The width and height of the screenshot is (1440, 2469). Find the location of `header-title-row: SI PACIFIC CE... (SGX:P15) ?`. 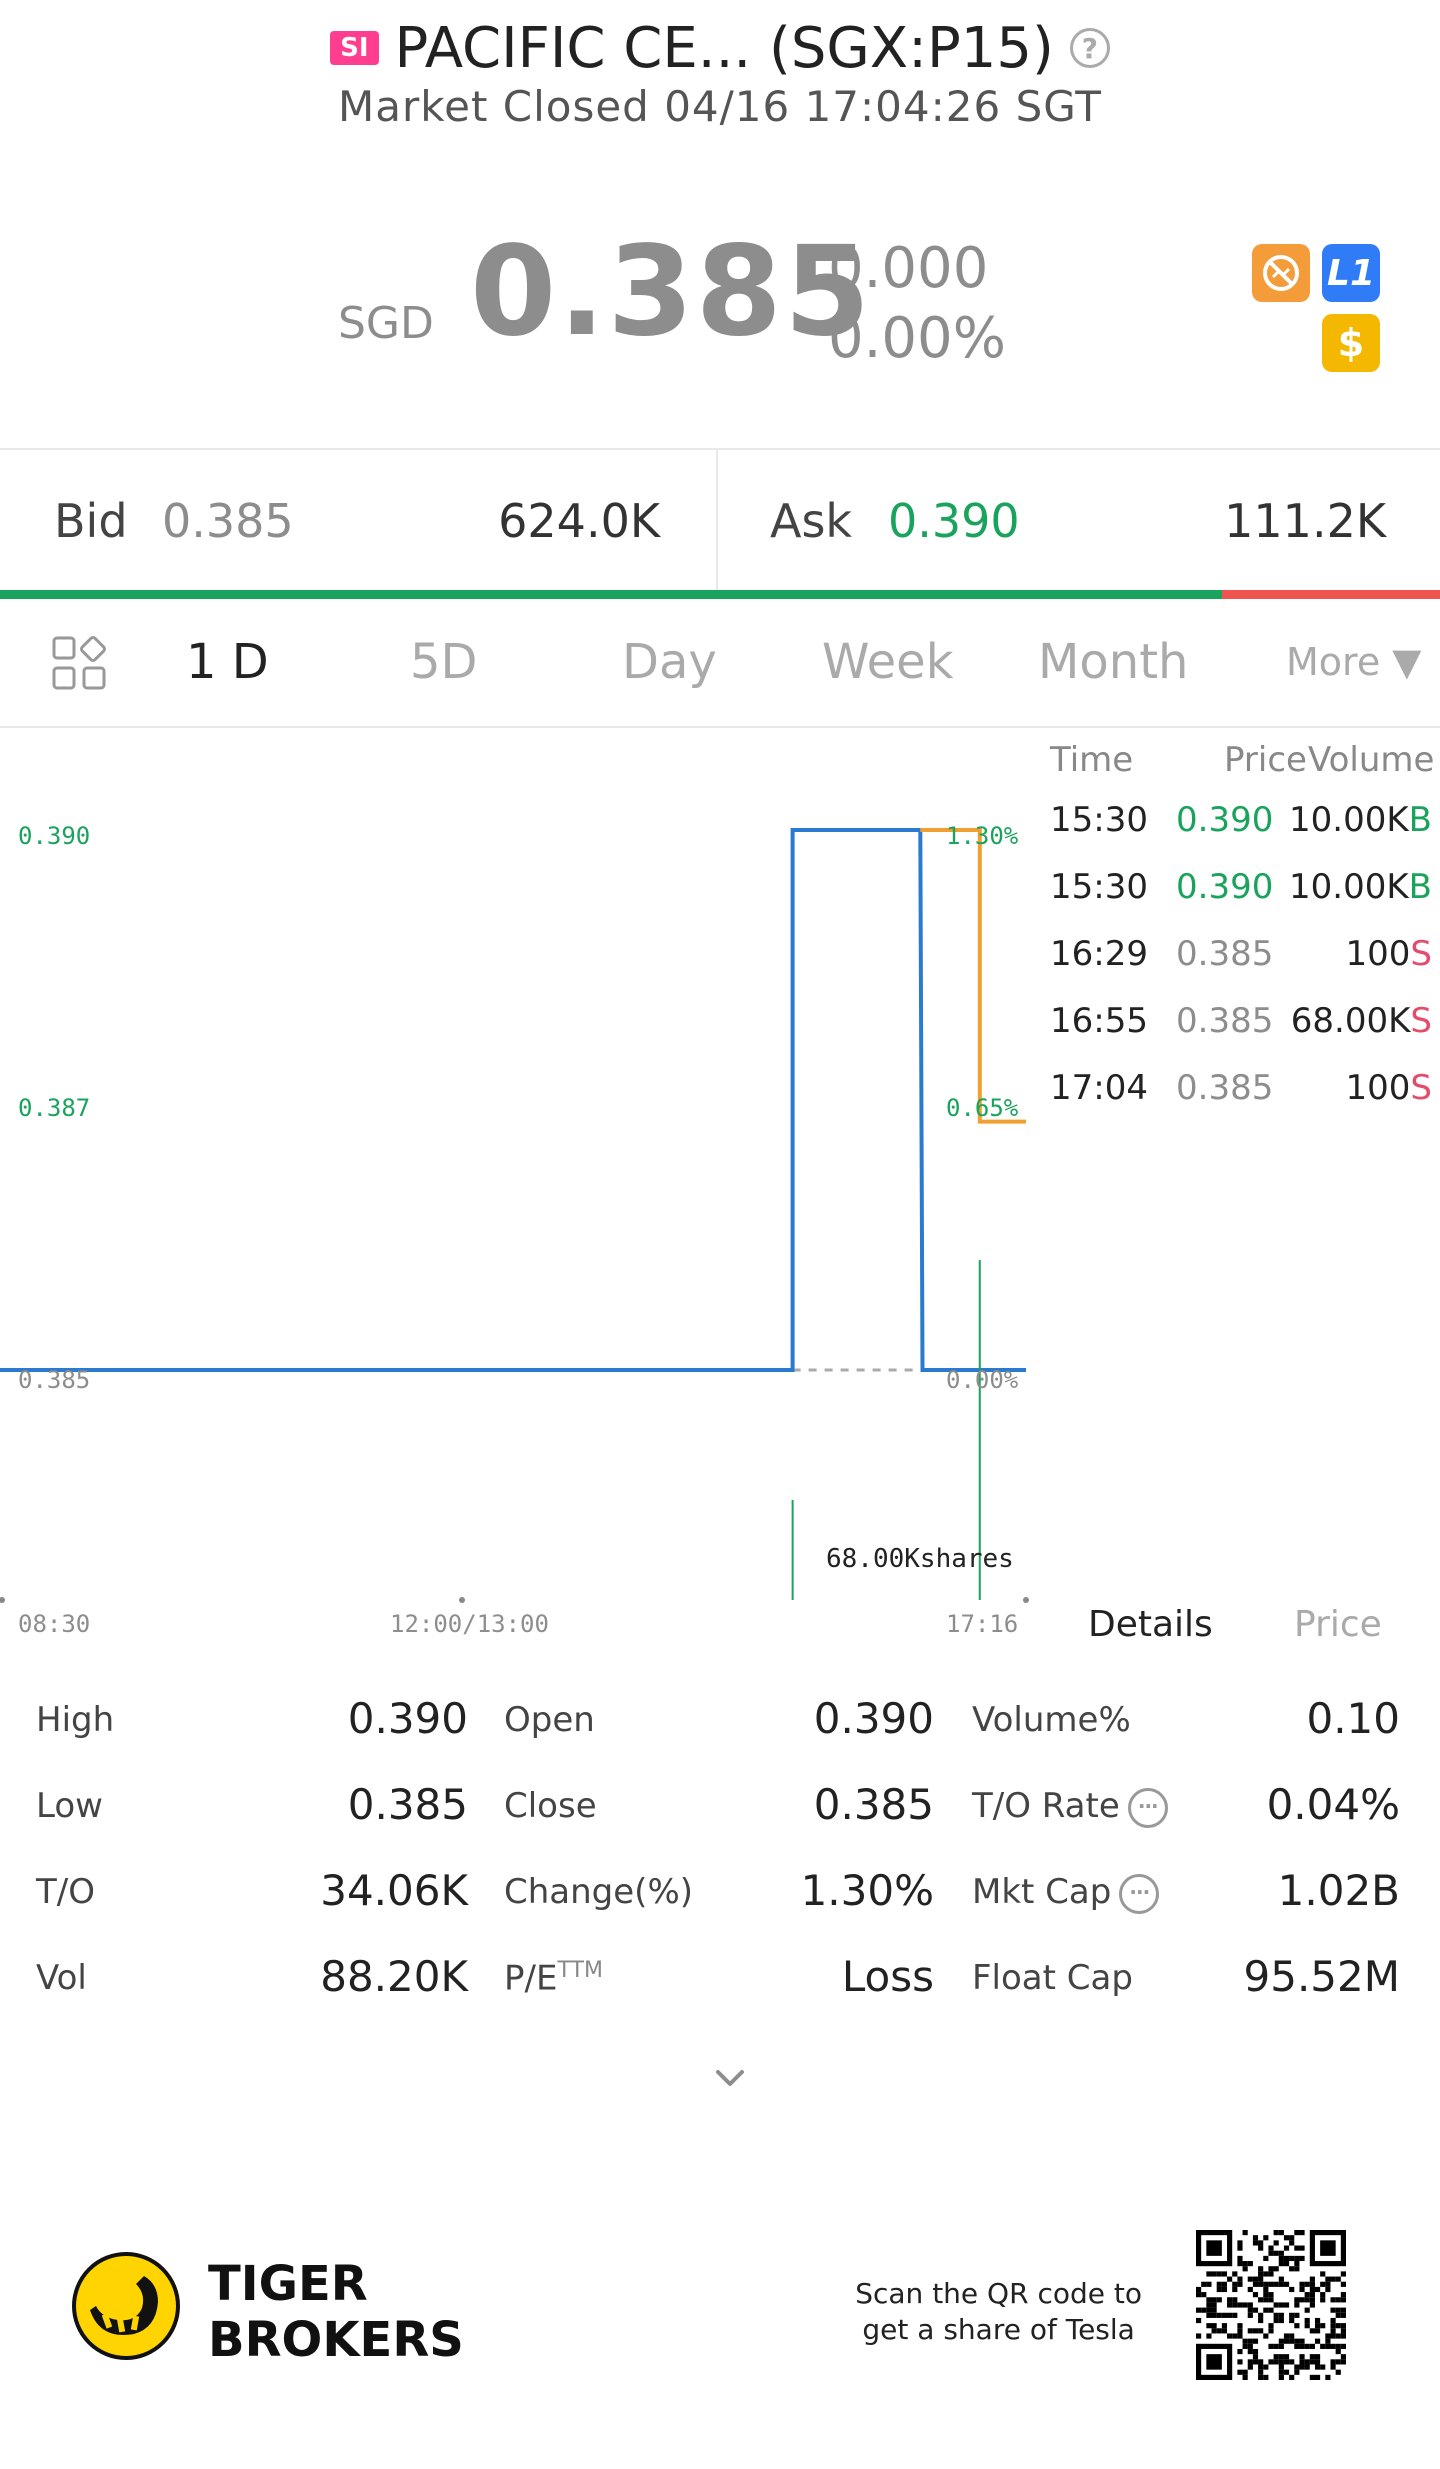

header-title-row: SI PACIFIC CE... (SGX:P15) ? is located at coordinates (720, 48).